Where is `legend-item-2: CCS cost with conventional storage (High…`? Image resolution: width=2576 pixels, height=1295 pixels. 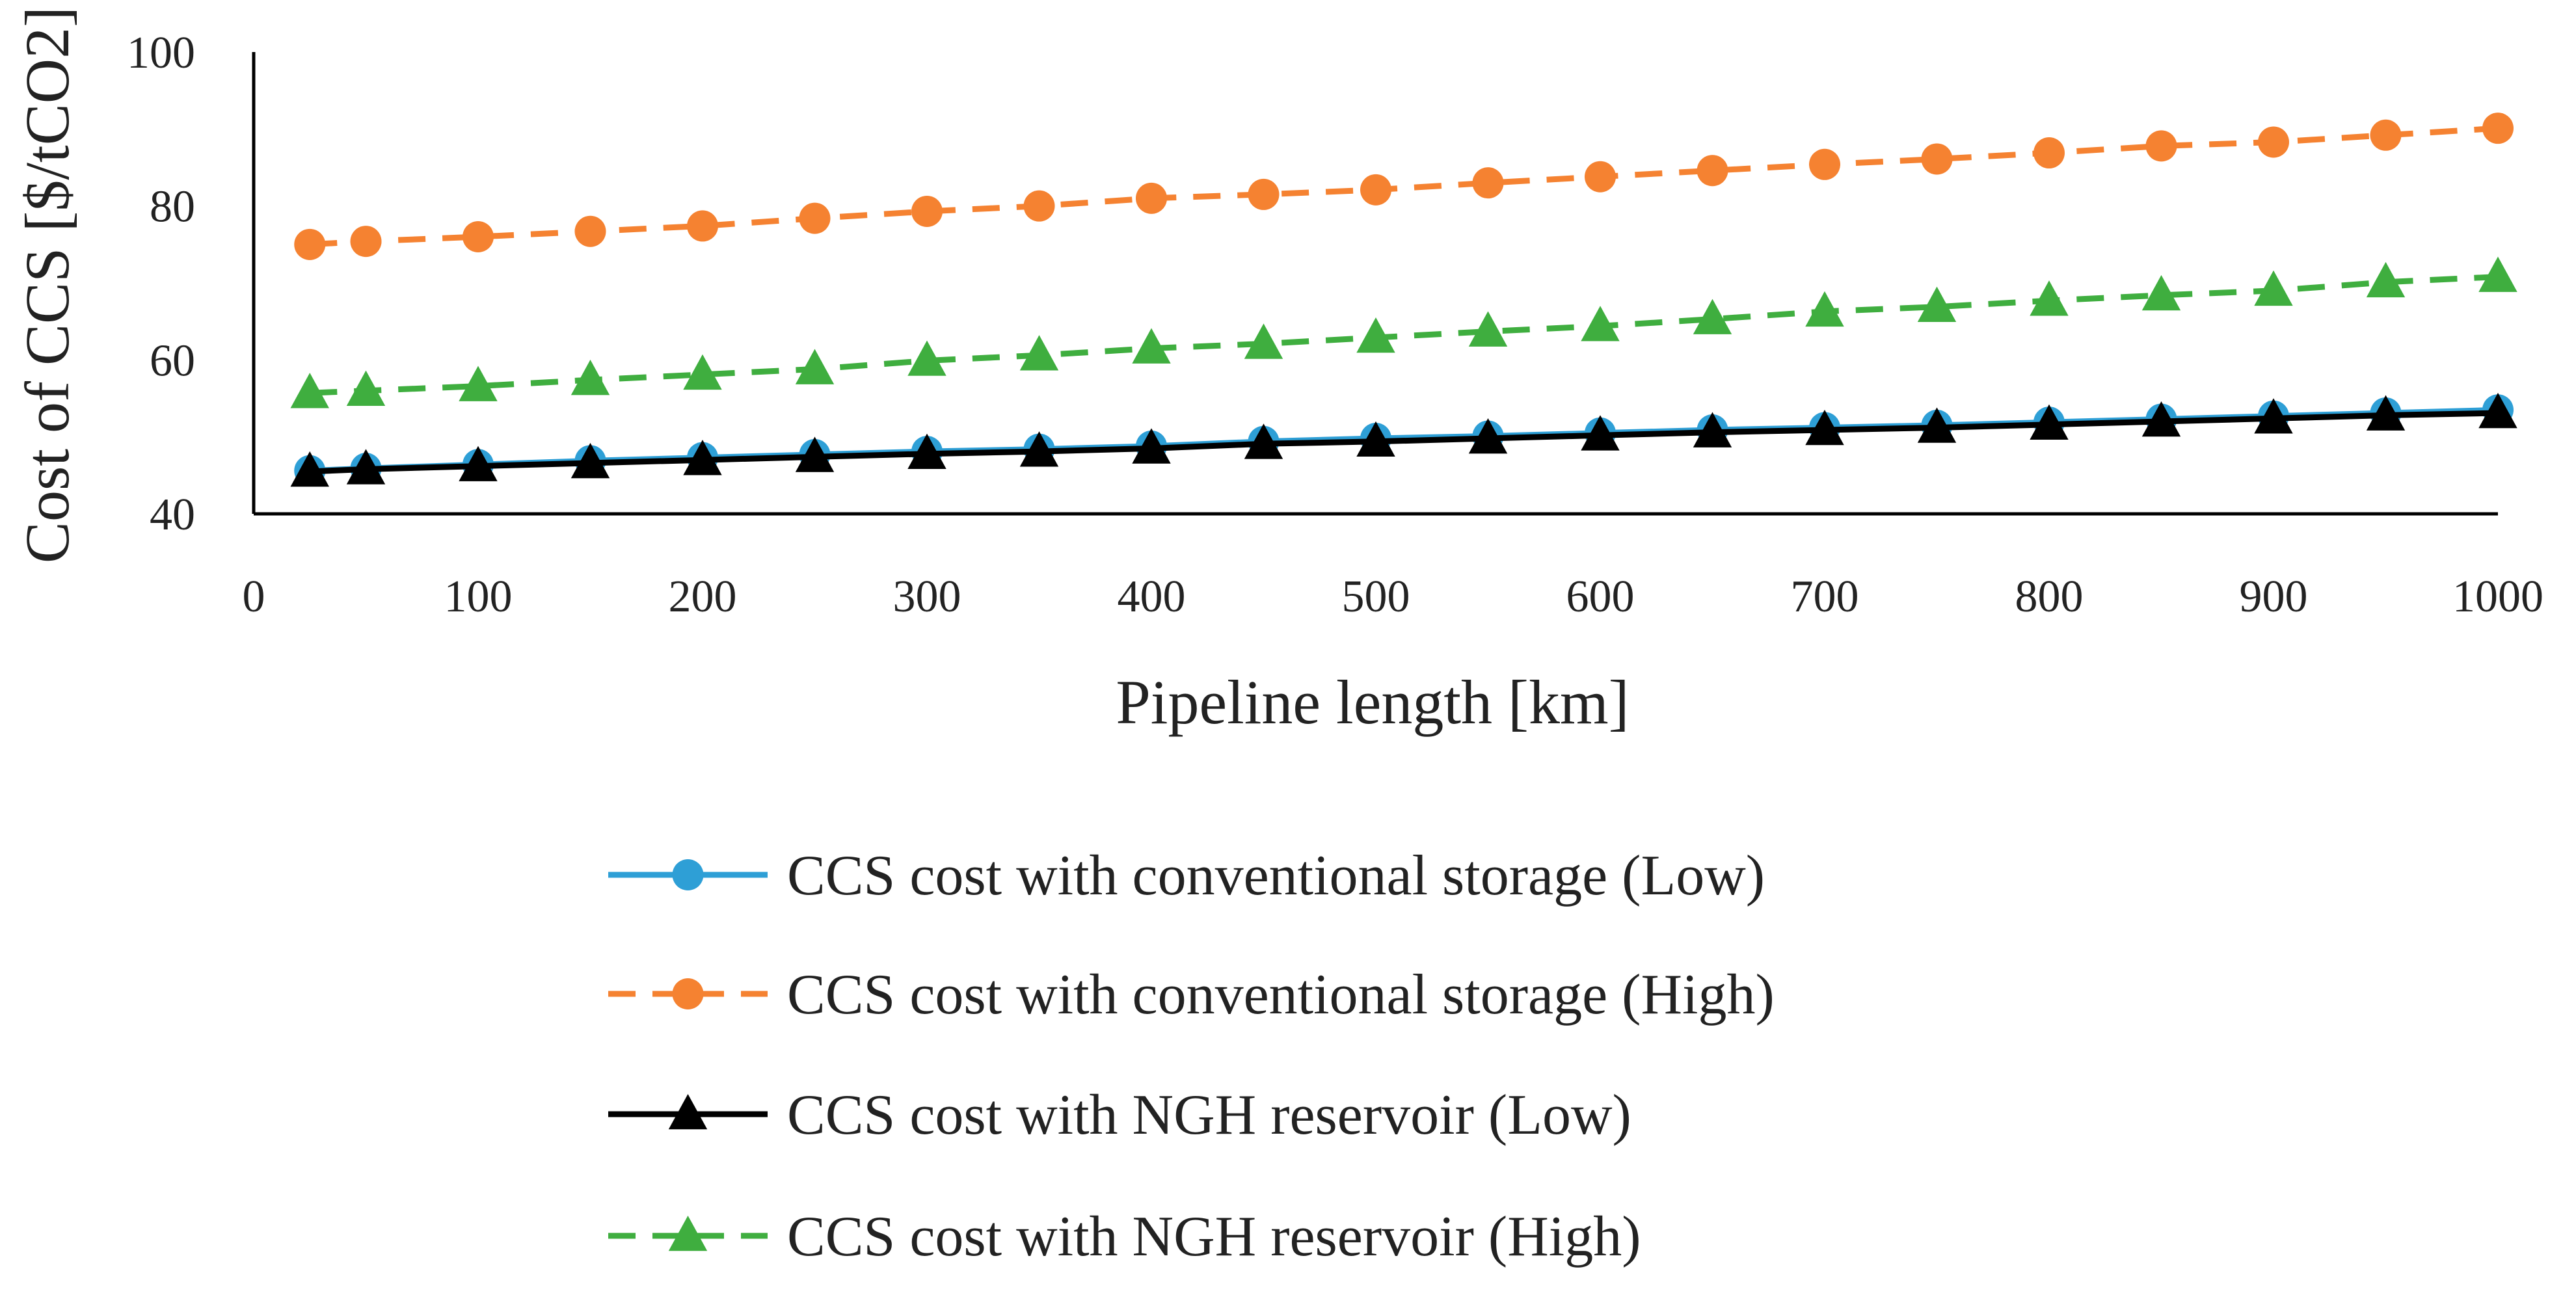 legend-item-2: CCS cost with conventional storage (High… is located at coordinates (1191, 994).